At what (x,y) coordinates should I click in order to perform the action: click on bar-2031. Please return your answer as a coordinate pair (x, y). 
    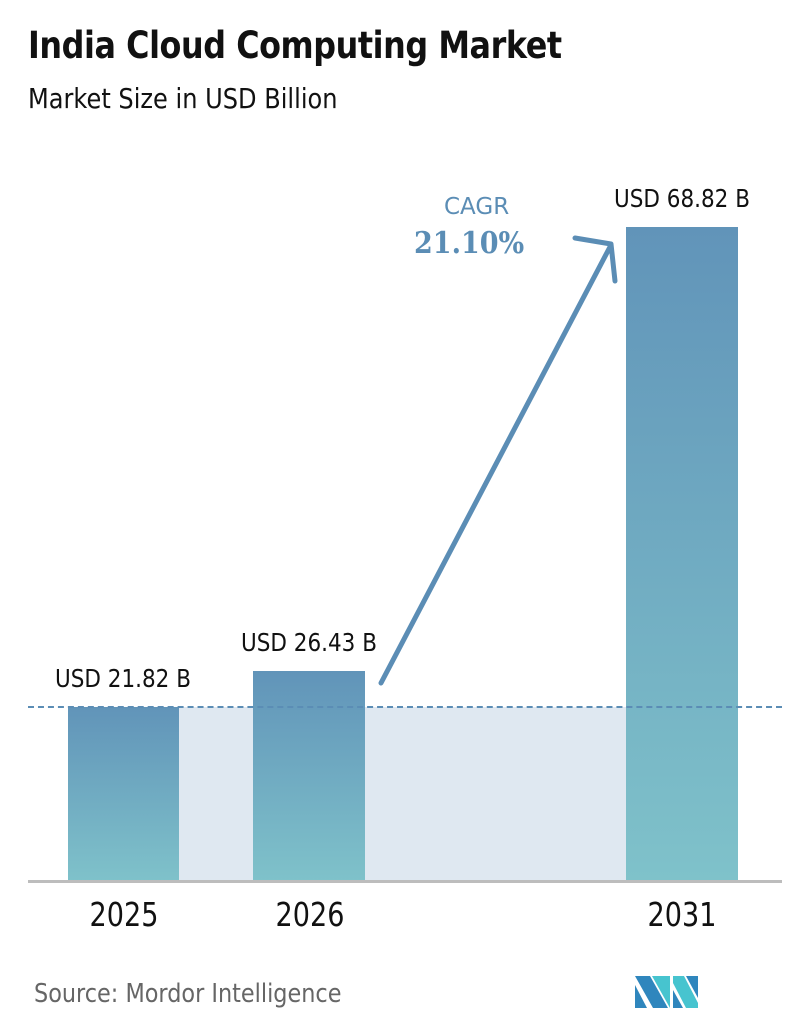
    Looking at the image, I should click on (682, 554).